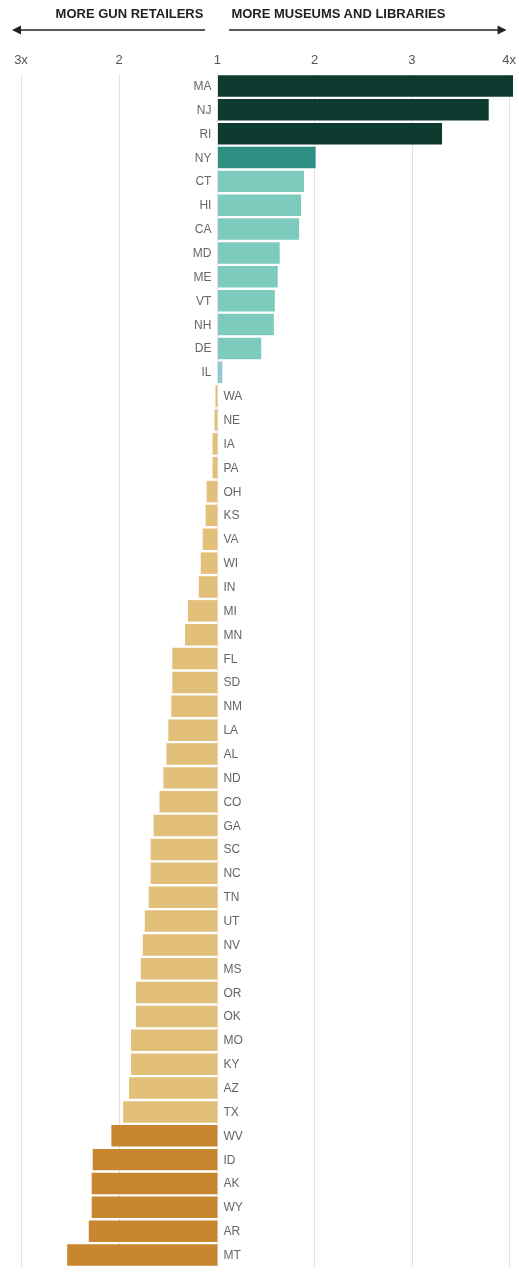  What do you see at coordinates (232, 873) in the screenshot?
I see `y-tick-label: NC` at bounding box center [232, 873].